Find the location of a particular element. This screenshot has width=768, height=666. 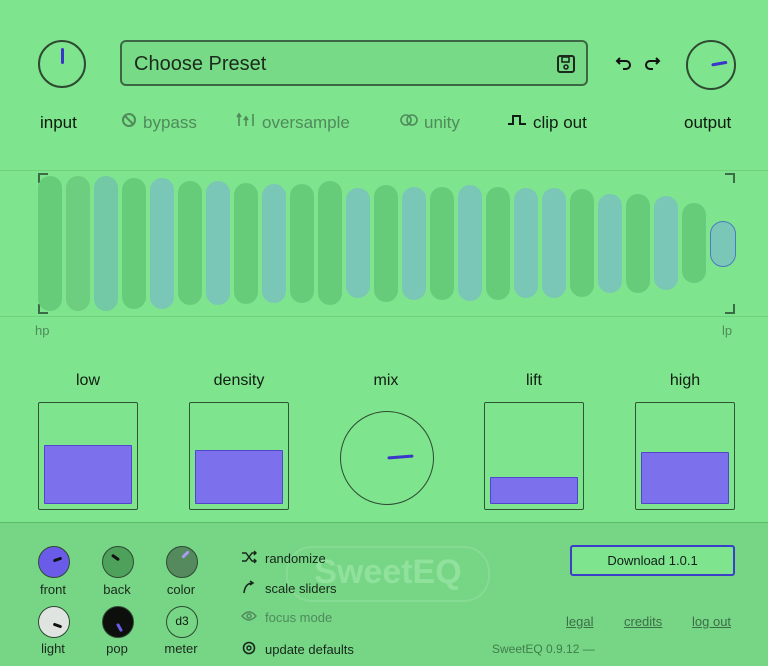

pop-label: pop is located at coordinates (117, 648).